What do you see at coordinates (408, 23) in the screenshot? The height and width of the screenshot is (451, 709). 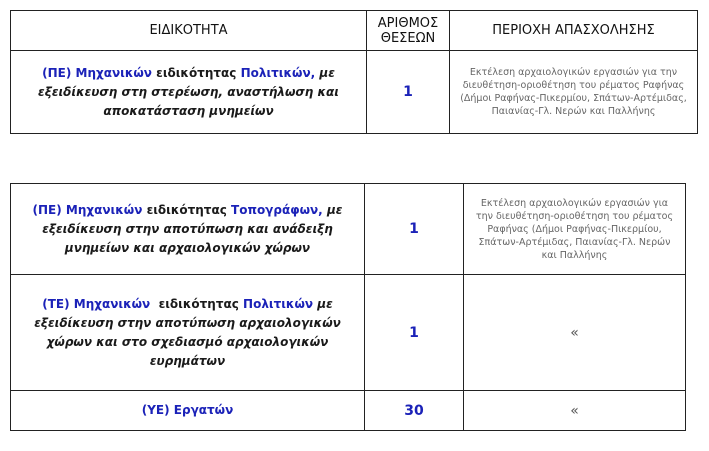 I see `header-positions-line1: ΑΡΙΘΜΟΣ` at bounding box center [408, 23].